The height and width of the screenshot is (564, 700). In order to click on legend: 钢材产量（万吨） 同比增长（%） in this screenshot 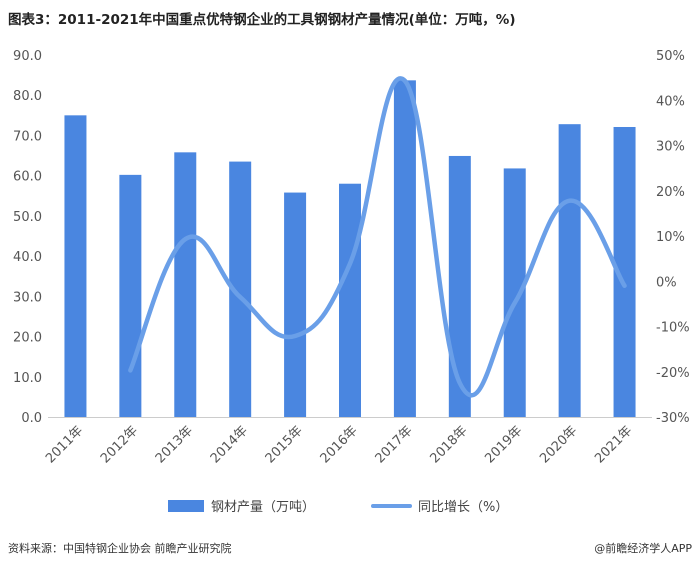, I will do `click(338, 507)`.